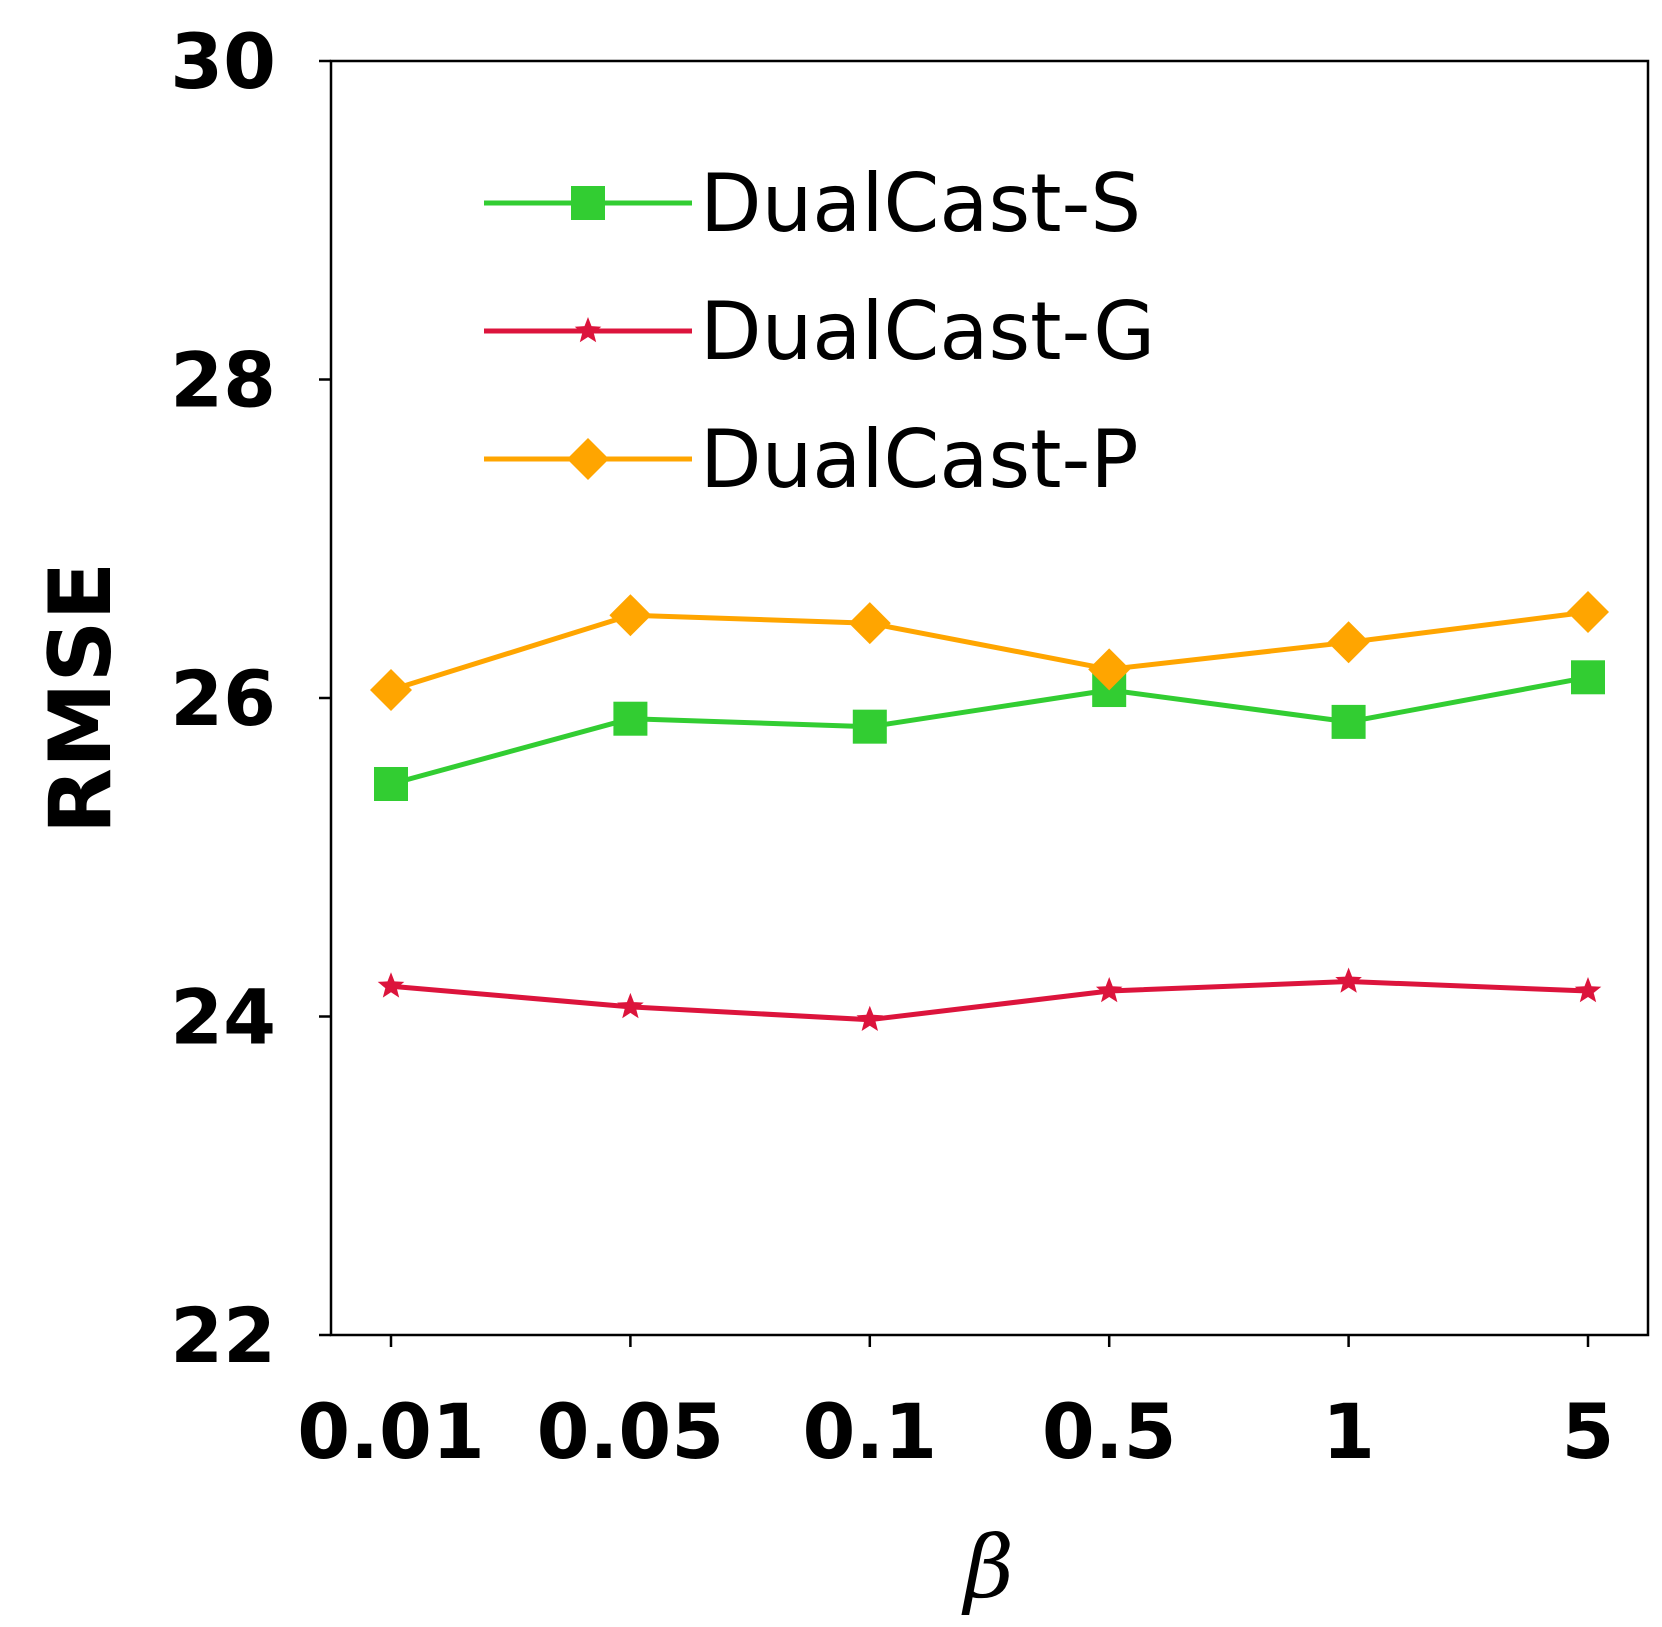 The width and height of the screenshot is (1662, 1627). I want to click on y-axis-label: RMSE, so click(81, 698).